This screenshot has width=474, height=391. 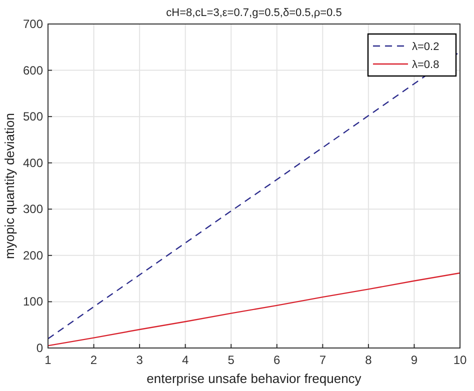 I want to click on x-tick-label: 10, so click(x=460, y=360).